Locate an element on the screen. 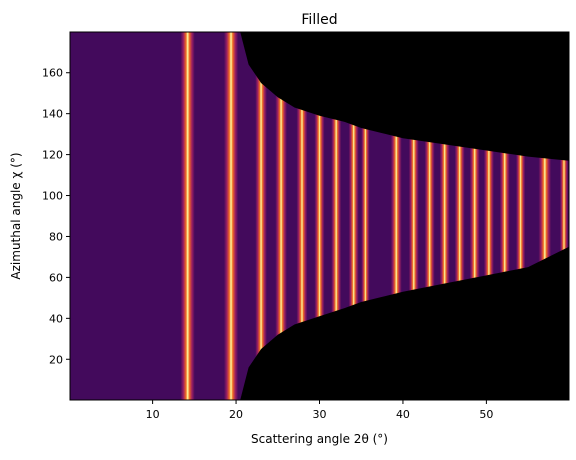 This screenshot has width=576, height=460. x-tick-label: 30 is located at coordinates (320, 414).